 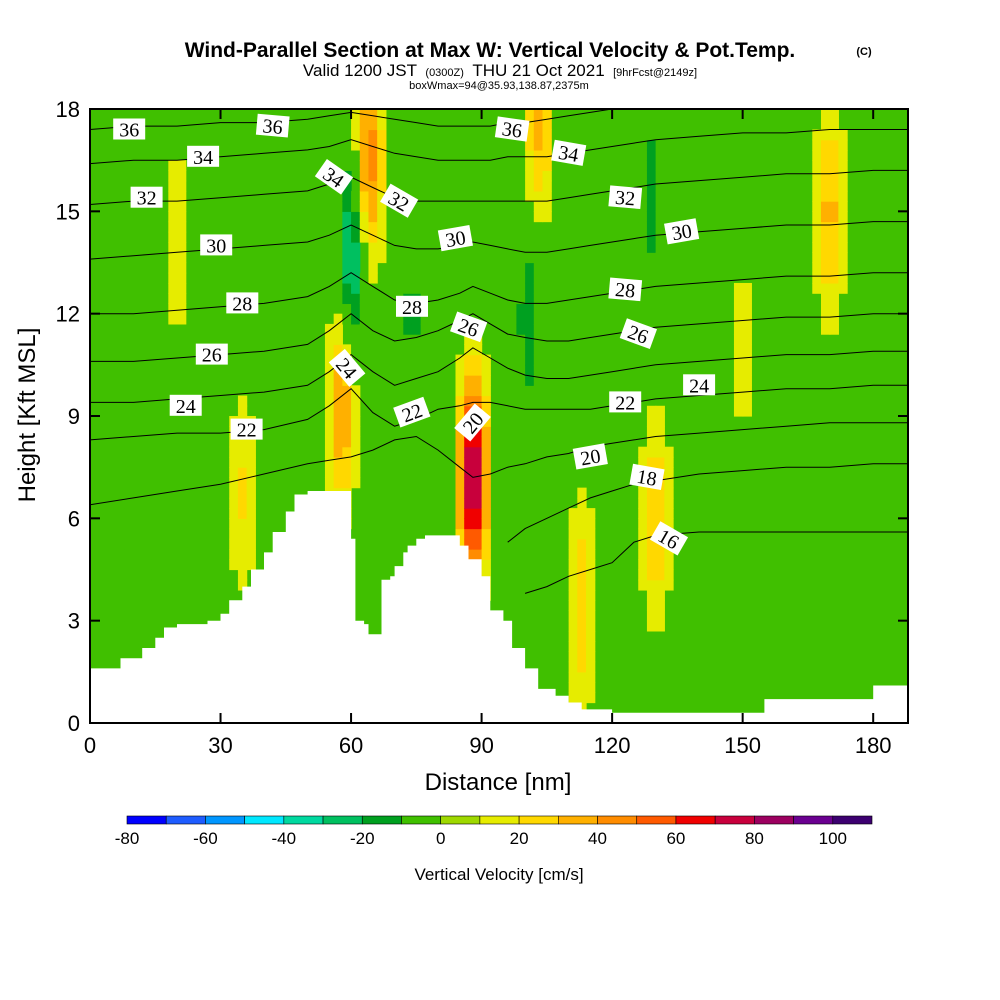 I want to click on contour-label-text: 36, so click(x=273, y=127).